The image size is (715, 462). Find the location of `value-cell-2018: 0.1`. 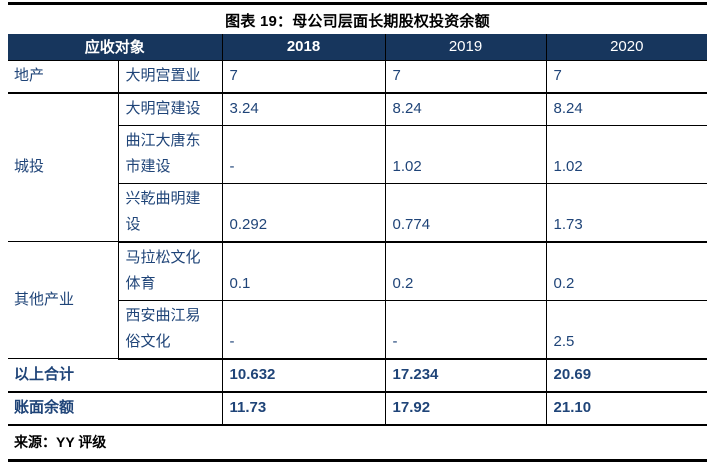

value-cell-2018: 0.1 is located at coordinates (303, 271).